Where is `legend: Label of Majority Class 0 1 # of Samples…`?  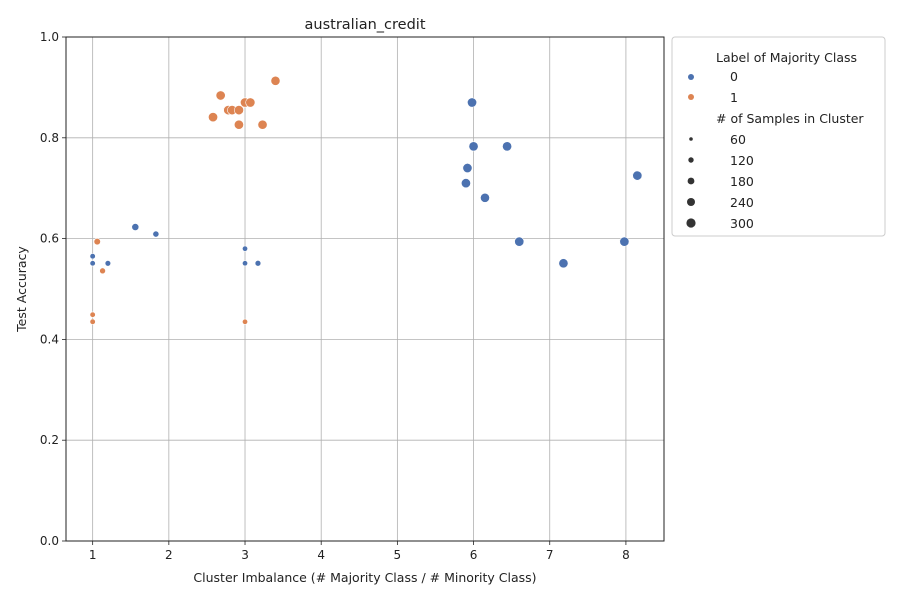 legend: Label of Majority Class 0 1 # of Samples… is located at coordinates (778, 136).